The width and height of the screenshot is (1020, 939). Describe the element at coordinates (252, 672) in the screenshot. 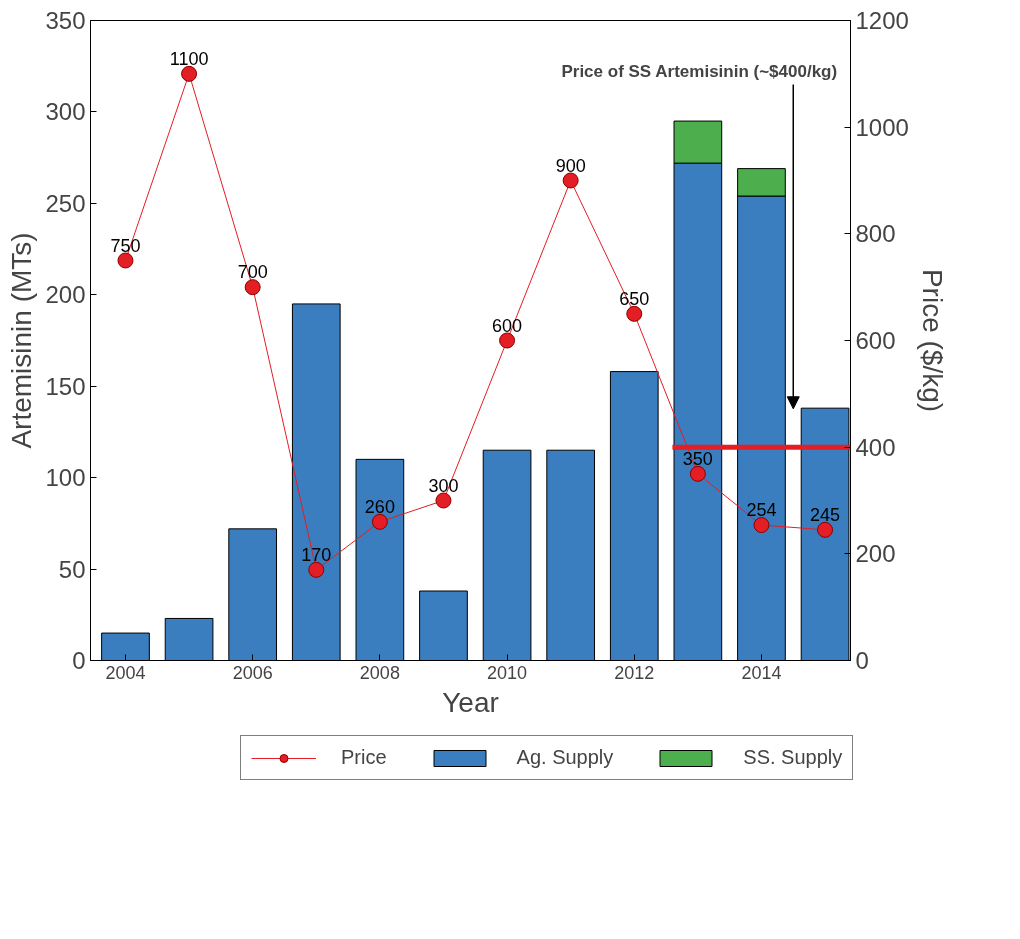

I see `x-tick-label: 2006` at that location.